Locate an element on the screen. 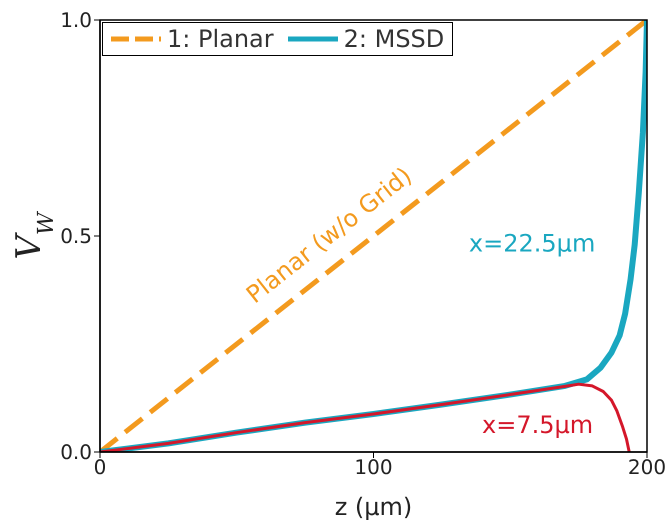 This screenshot has height=527, width=671. legend-label: 2: MSSD is located at coordinates (394, 39).